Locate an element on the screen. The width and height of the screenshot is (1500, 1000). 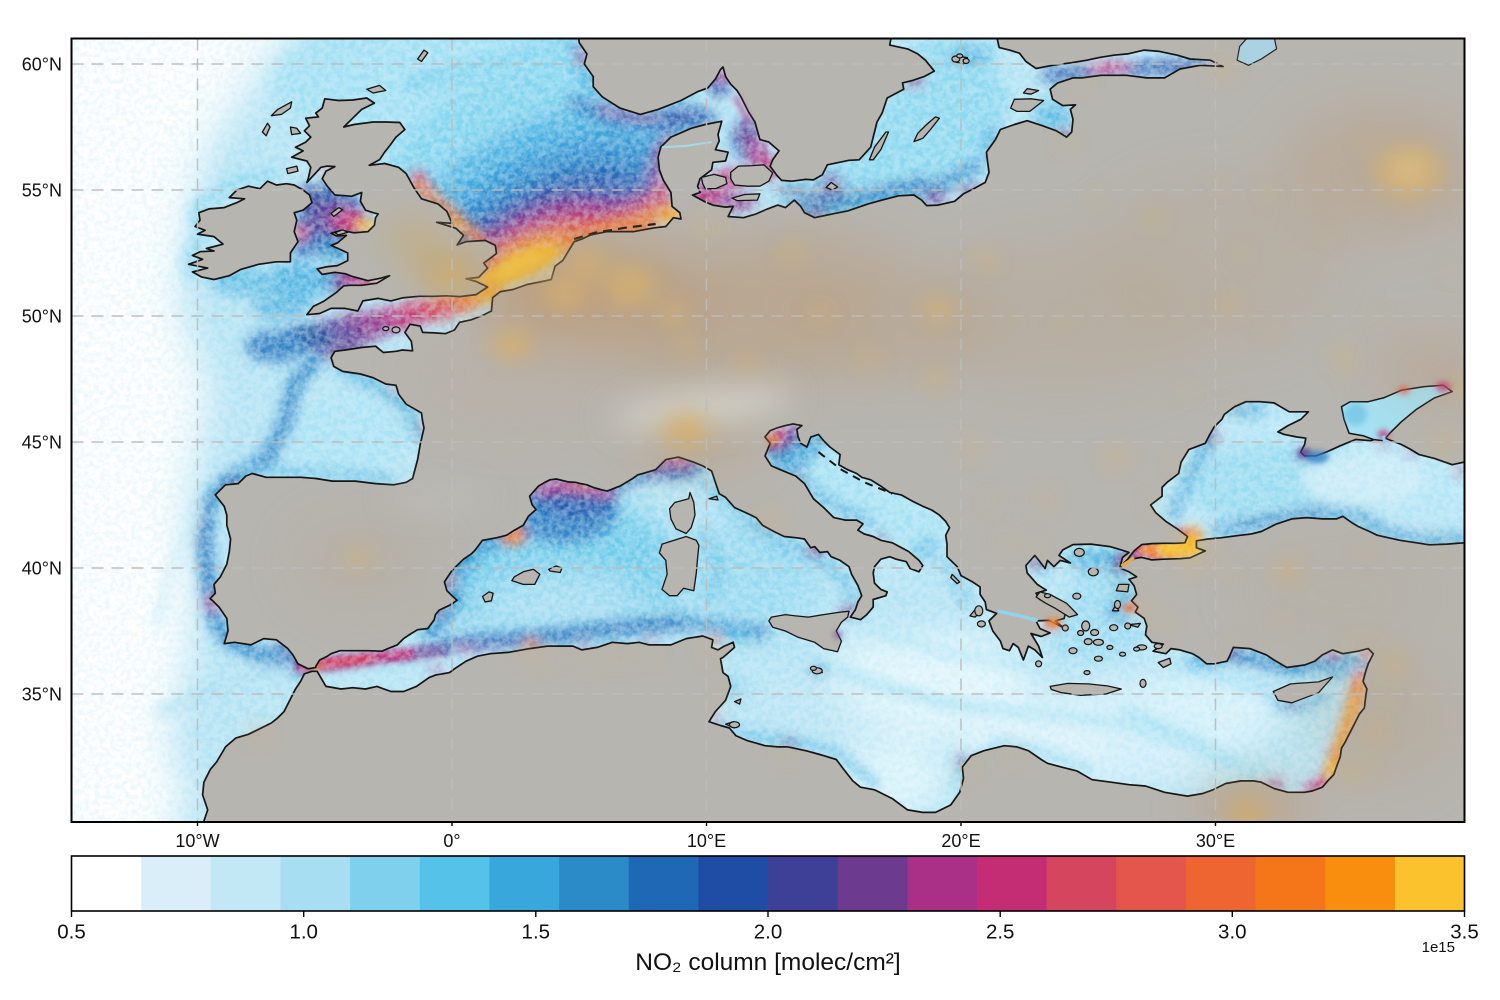
svg-text: 1.5 is located at coordinates (536, 932).